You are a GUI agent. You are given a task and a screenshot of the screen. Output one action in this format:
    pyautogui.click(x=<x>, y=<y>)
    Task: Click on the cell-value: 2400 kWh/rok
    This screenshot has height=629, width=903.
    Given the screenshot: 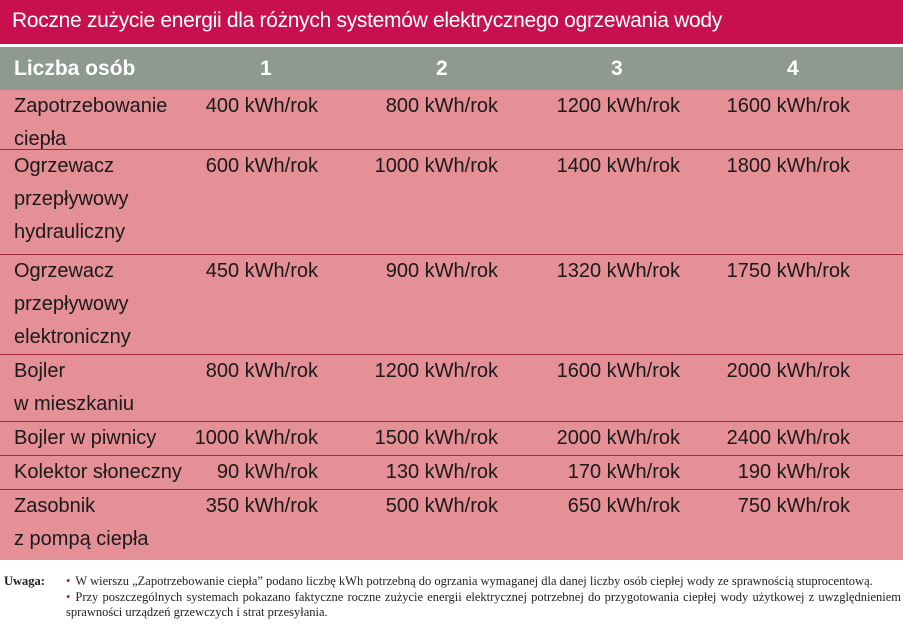 What is the action you would take?
    pyautogui.click(x=788, y=438)
    